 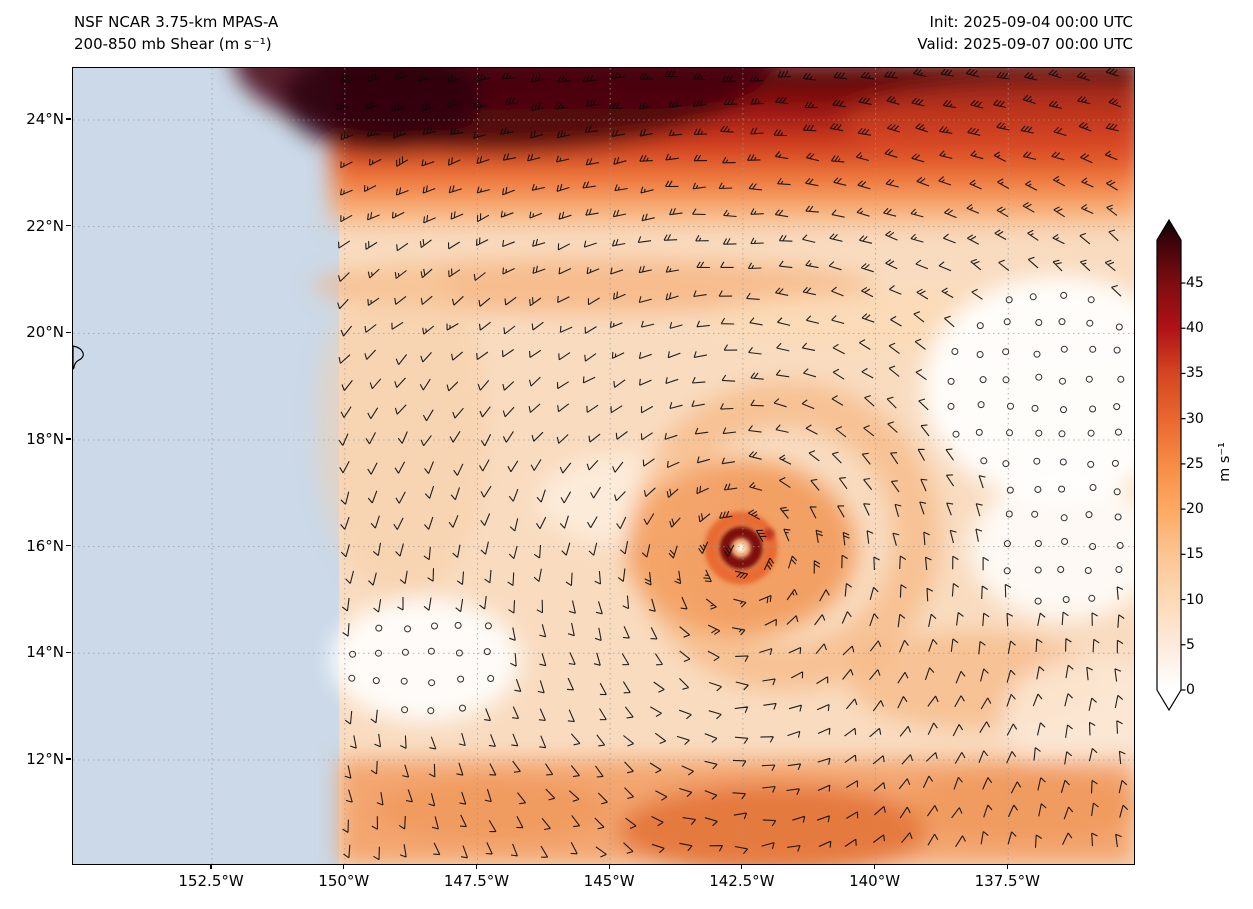 I want to click on model-title: NSF NCAR 3.75-km MPAS-A, so click(x=176, y=22).